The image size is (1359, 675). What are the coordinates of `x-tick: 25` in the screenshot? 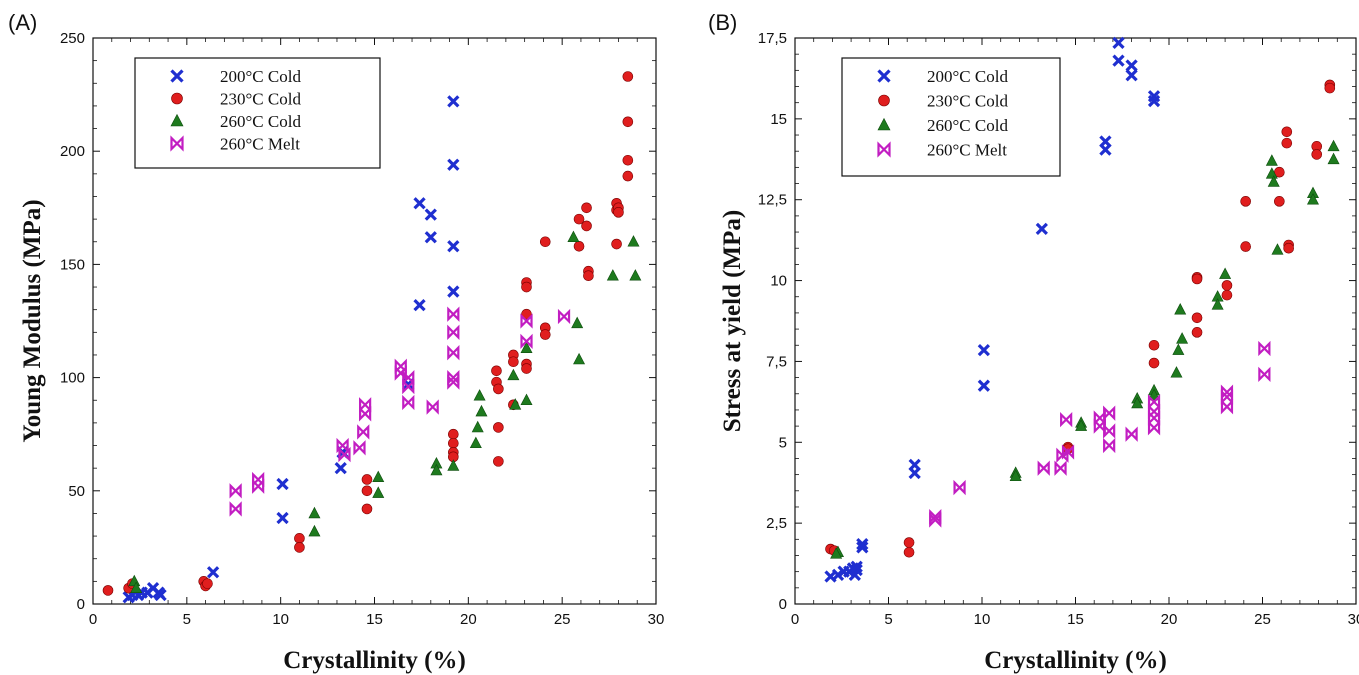 It's located at (596, 333).